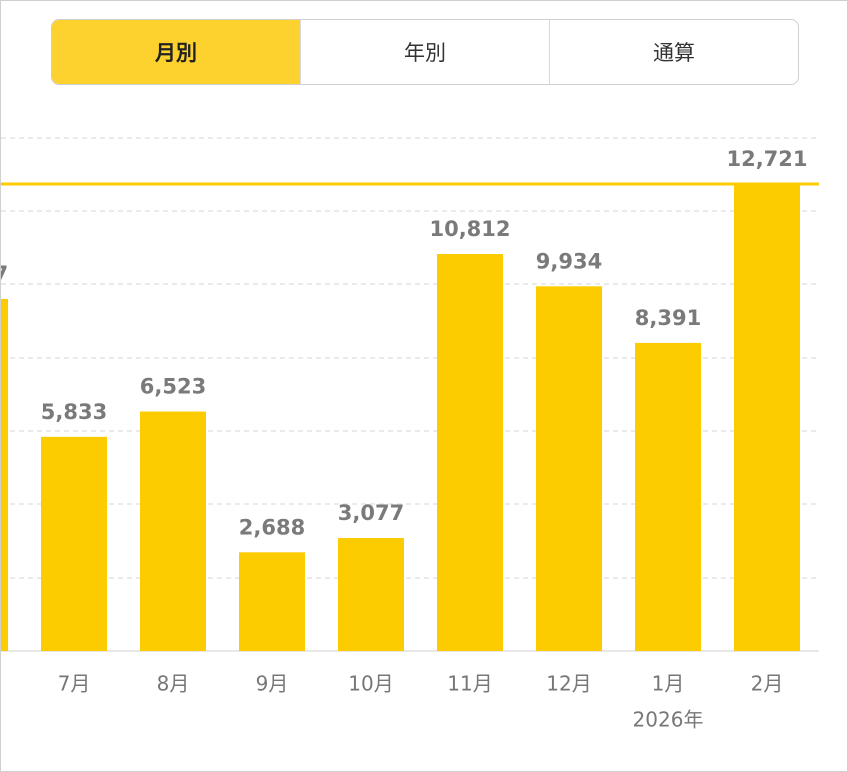  Describe the element at coordinates (668, 318) in the screenshot. I see `value-label: 8,391` at that location.